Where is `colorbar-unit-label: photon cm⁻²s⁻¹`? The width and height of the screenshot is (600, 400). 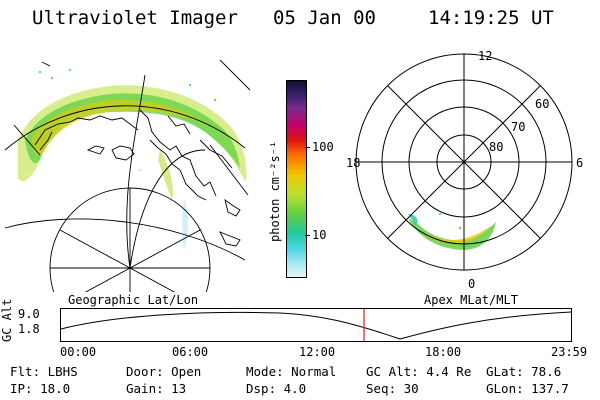
colorbar-unit-label: photon cm⁻²s⁻¹ is located at coordinates (275, 191).